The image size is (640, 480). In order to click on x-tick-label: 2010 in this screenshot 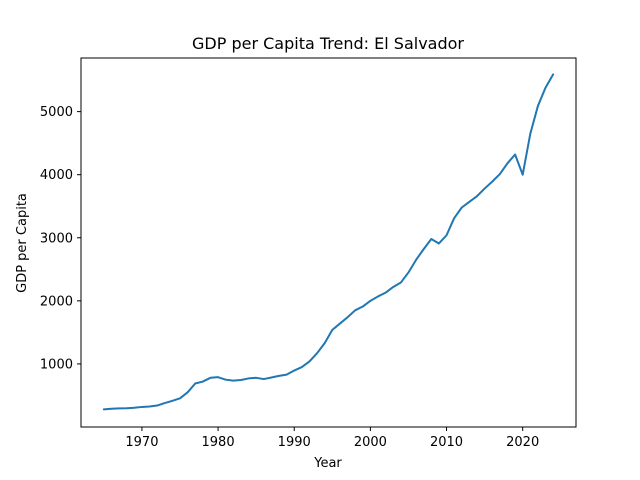, I will do `click(446, 442)`.